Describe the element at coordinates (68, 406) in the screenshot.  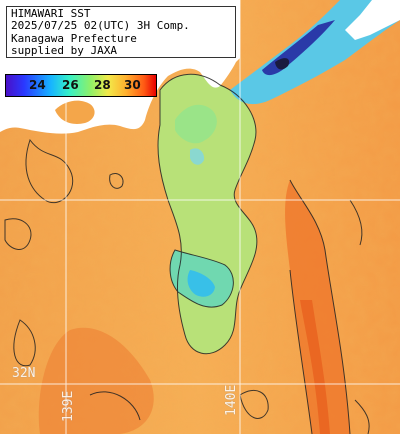
I see `lon-label-139e: 139E` at that location.